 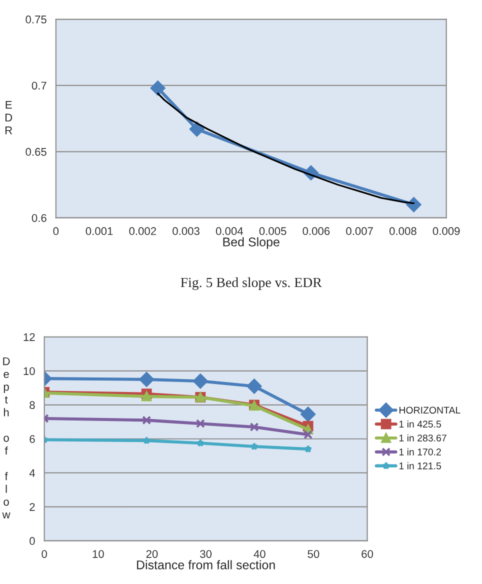 I want to click on x-axis-title: Distance from fall section, so click(x=206, y=565).